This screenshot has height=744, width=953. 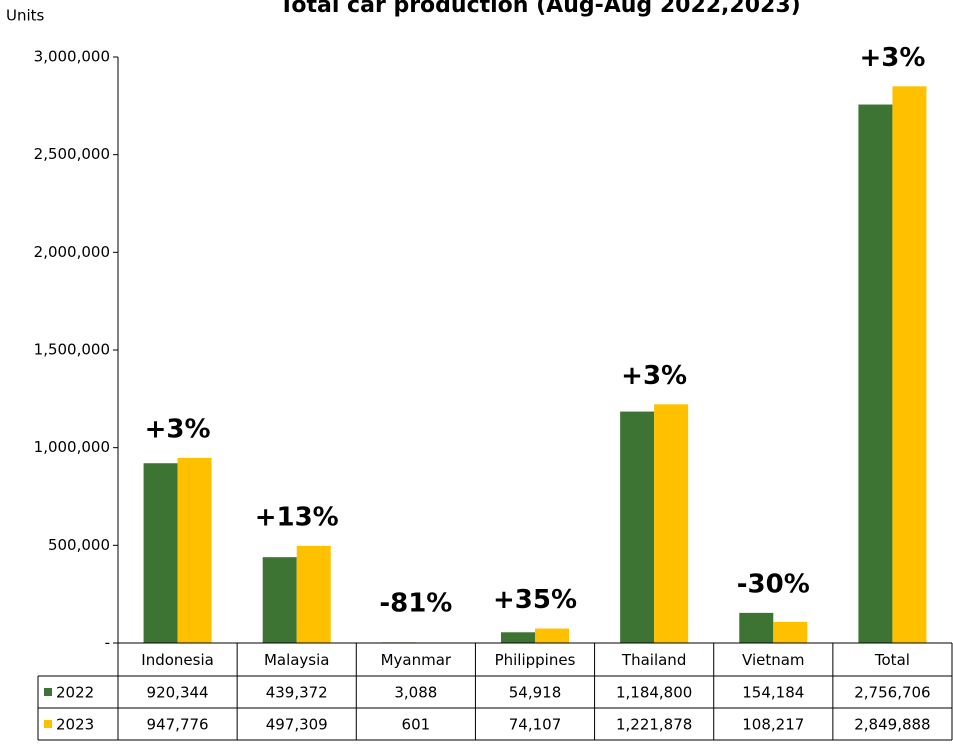 What do you see at coordinates (415, 604) in the screenshot?
I see `annotation: -81%` at bounding box center [415, 604].